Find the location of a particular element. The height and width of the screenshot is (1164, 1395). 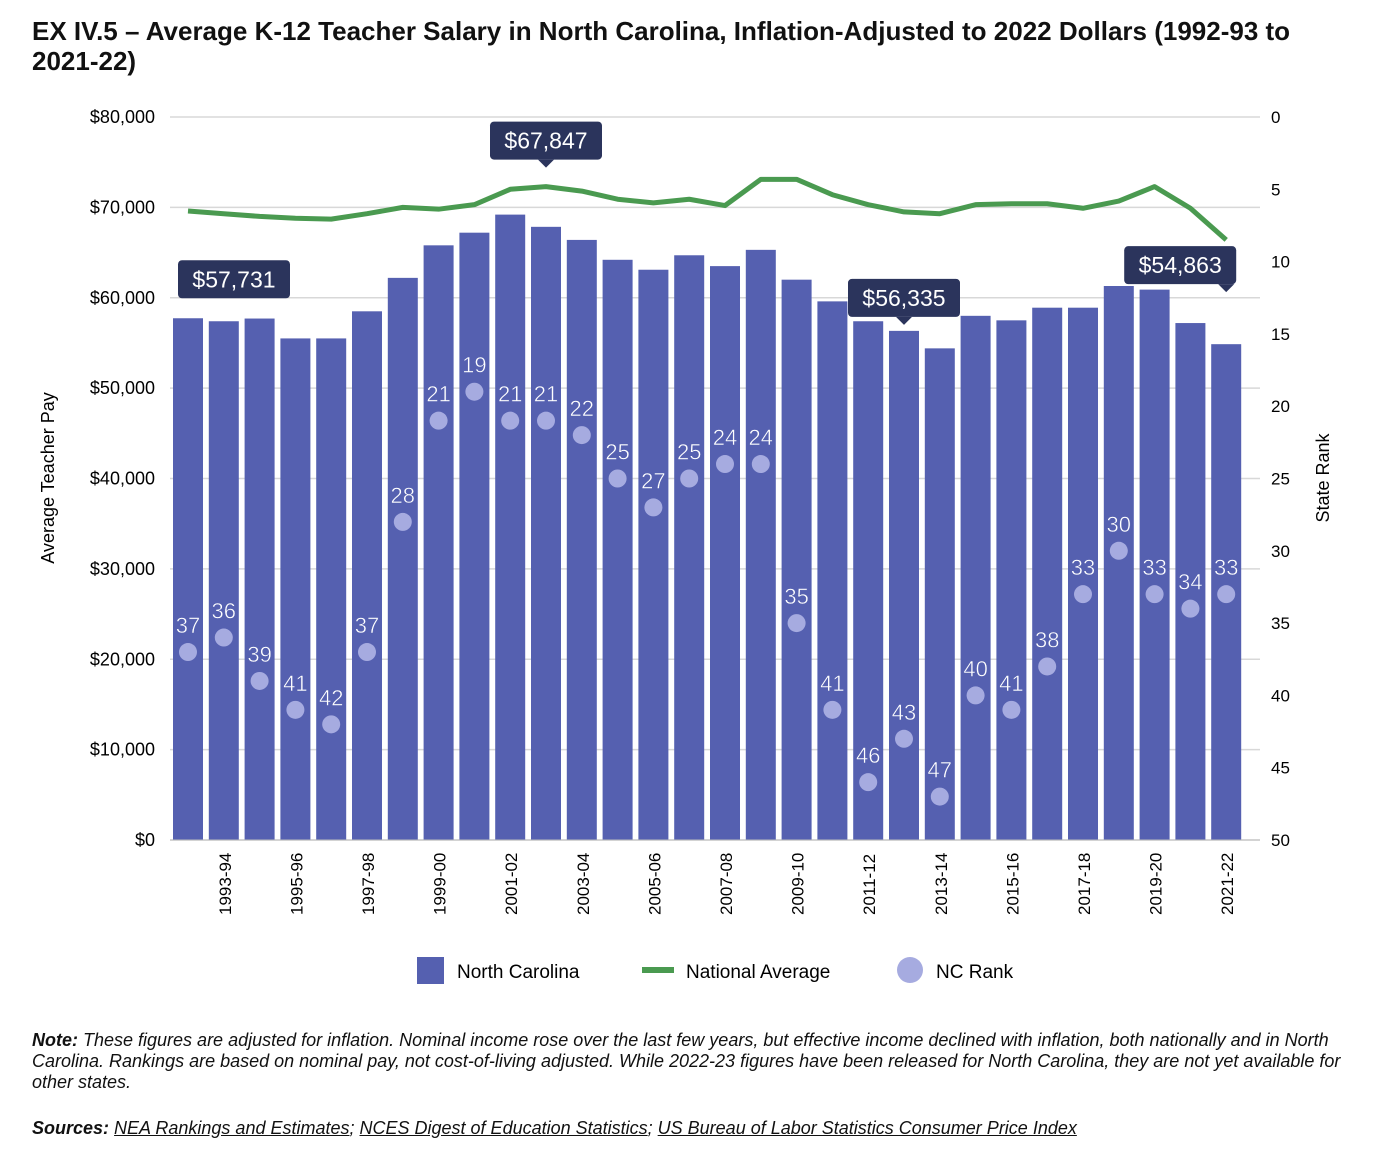

rank-label: 43 is located at coordinates (904, 712).